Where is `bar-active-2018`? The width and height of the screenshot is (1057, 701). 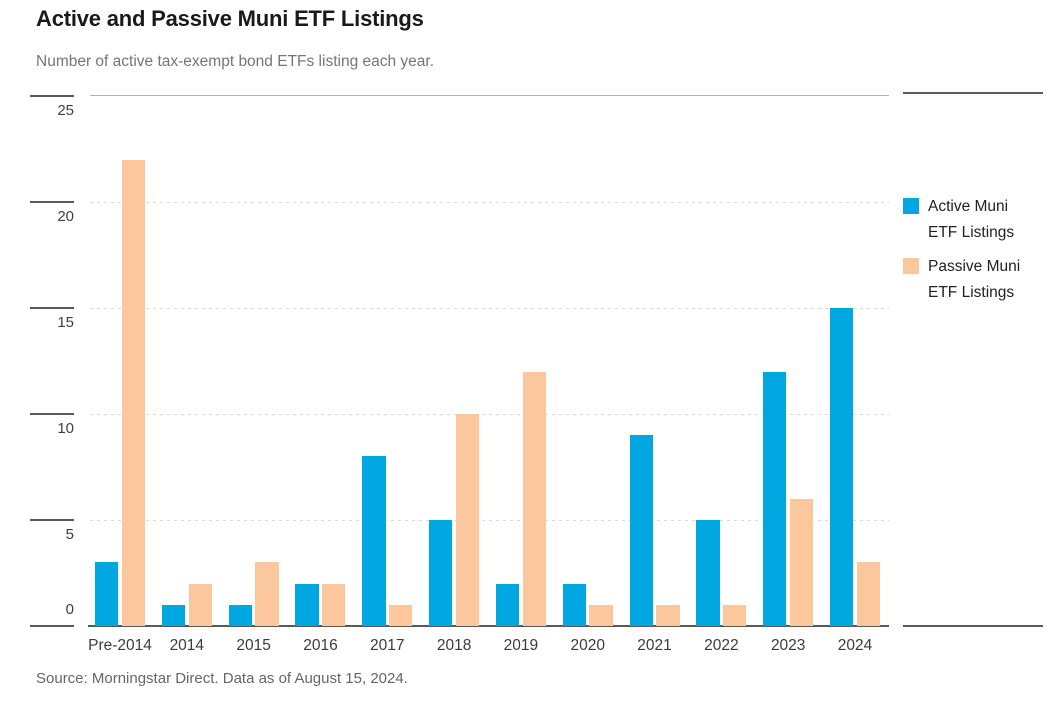
bar-active-2018 is located at coordinates (441, 573).